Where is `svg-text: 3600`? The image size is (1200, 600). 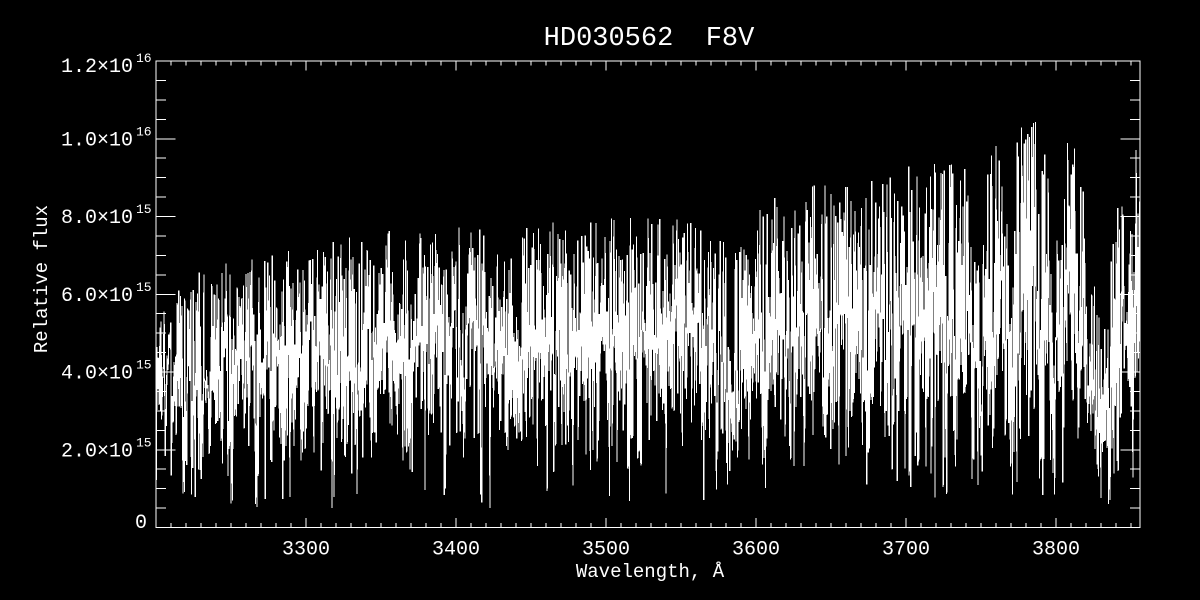
svg-text: 3600 is located at coordinates (756, 550).